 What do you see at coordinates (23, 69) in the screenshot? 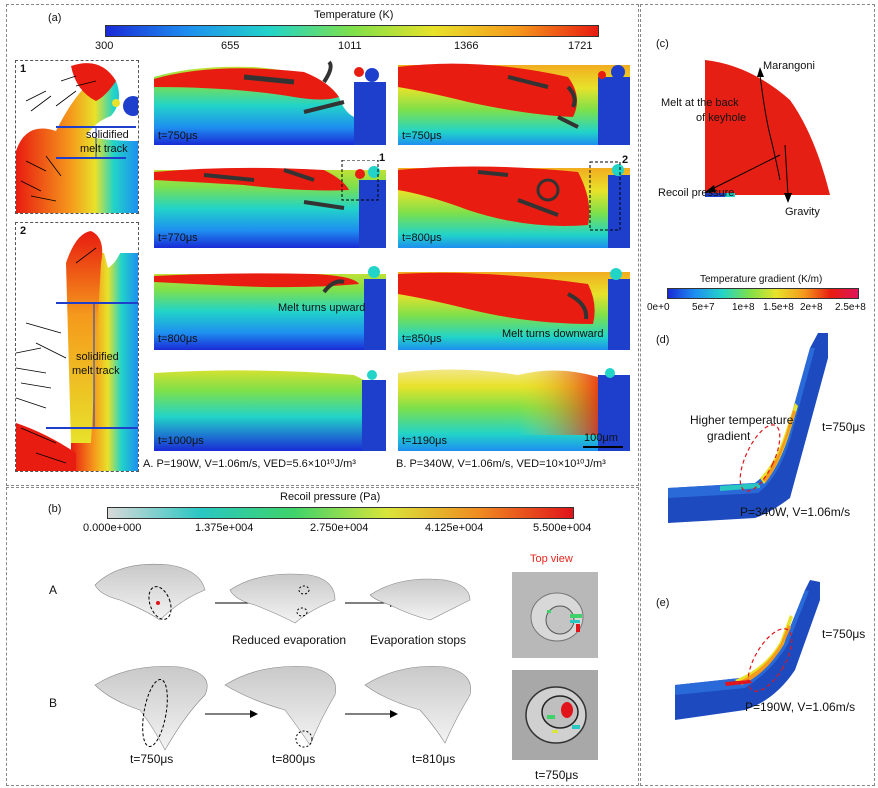
I see `inset-1-number: 1` at bounding box center [23, 69].